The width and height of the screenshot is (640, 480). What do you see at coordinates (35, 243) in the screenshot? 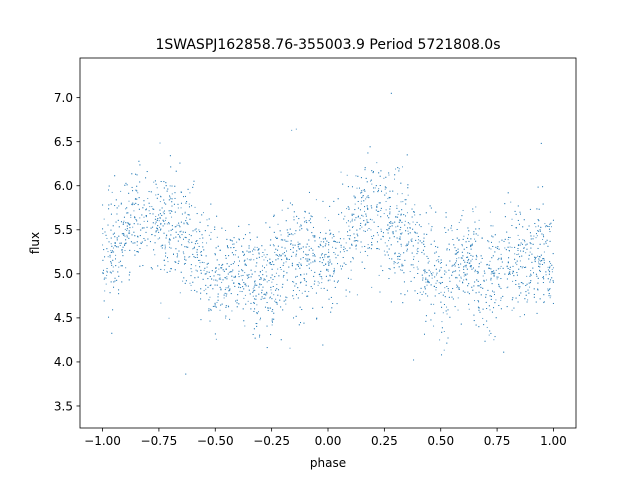
I see `y-axis-label: flux` at bounding box center [35, 243].